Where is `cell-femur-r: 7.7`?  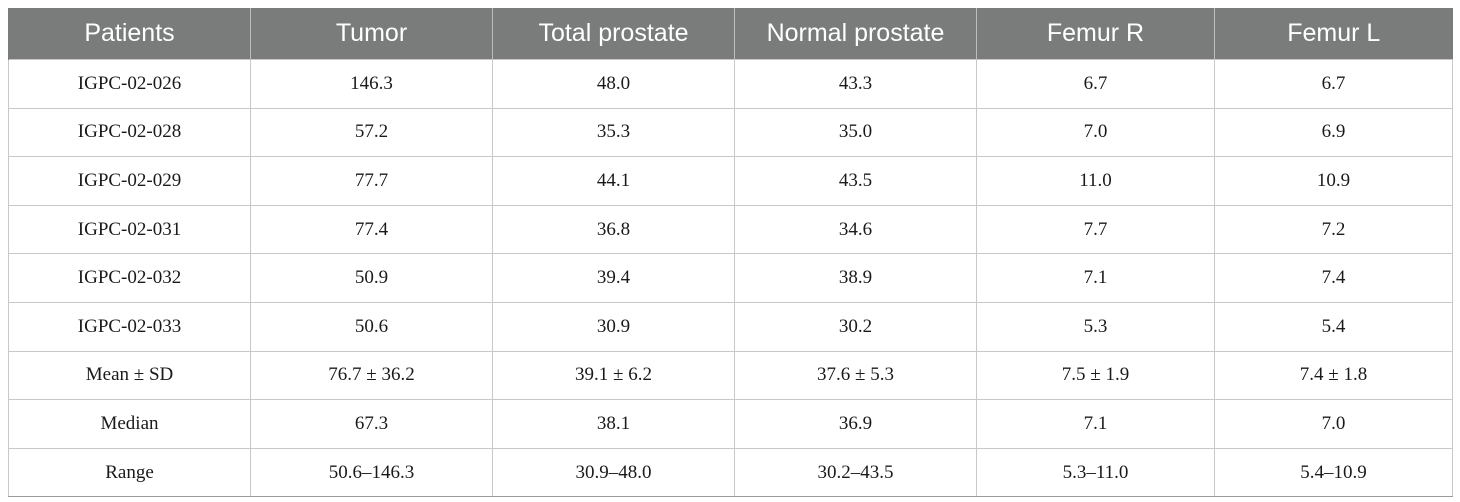 cell-femur-r: 7.7 is located at coordinates (1095, 229).